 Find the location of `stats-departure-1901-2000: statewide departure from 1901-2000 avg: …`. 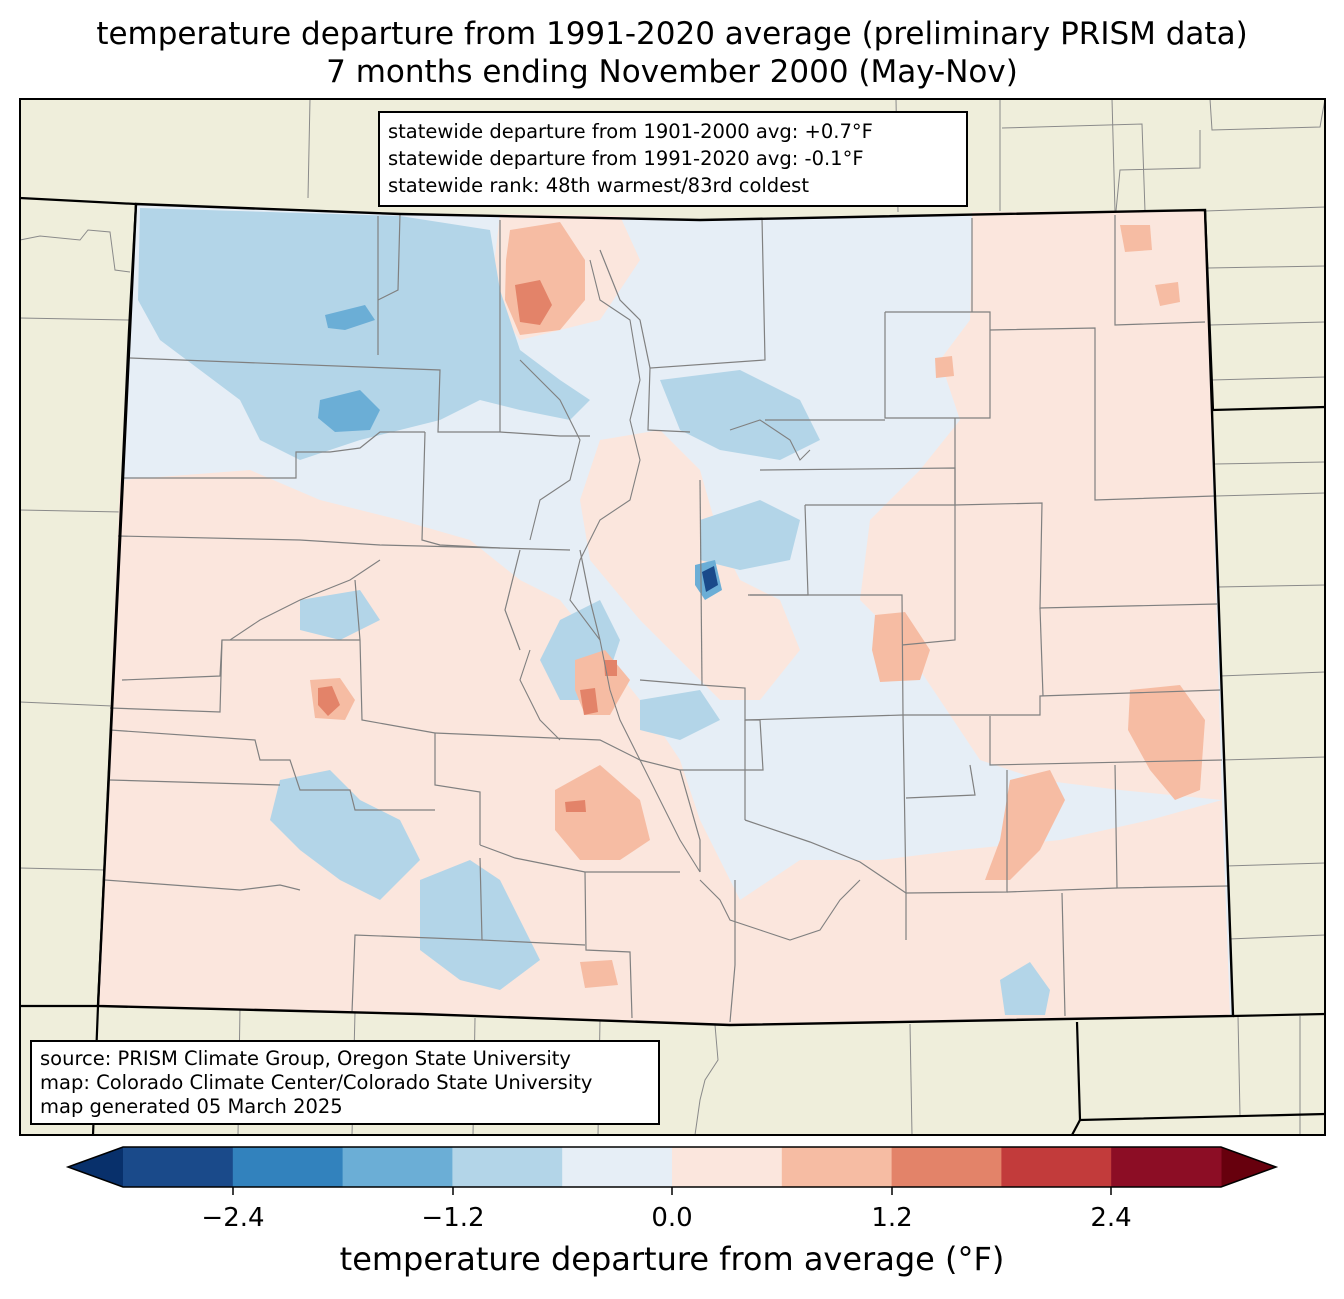

stats-departure-1901-2000: statewide departure from 1901-2000 avg: … is located at coordinates (630, 131).